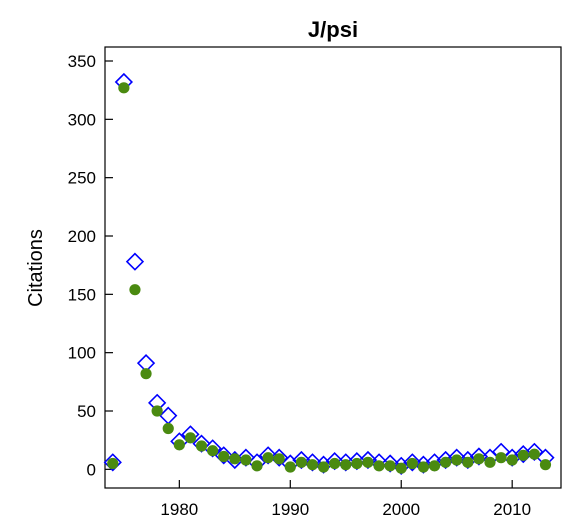 The width and height of the screenshot is (563, 524). What do you see at coordinates (91, 469) in the screenshot?
I see `y-tick-label: 0` at bounding box center [91, 469].